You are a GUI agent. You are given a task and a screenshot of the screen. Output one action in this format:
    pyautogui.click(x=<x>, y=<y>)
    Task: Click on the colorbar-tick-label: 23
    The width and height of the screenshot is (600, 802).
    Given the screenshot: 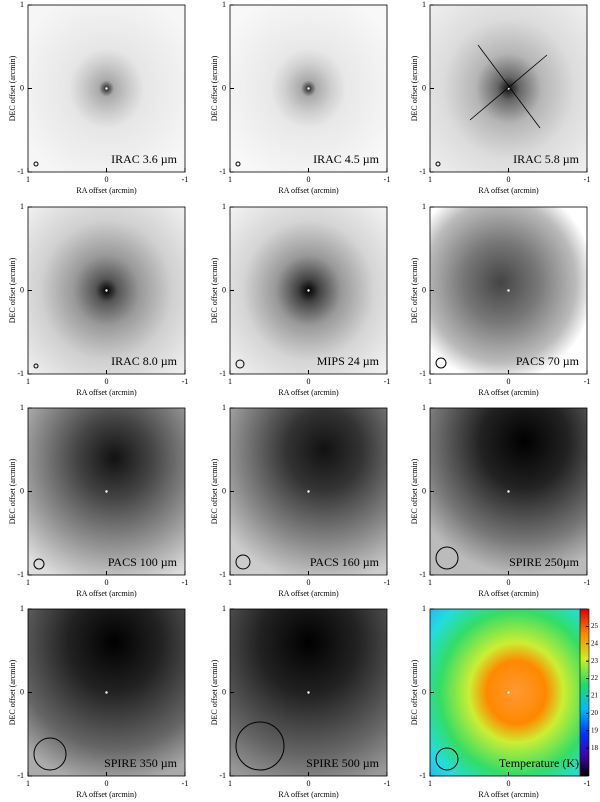 What is the action you would take?
    pyautogui.click(x=595, y=661)
    